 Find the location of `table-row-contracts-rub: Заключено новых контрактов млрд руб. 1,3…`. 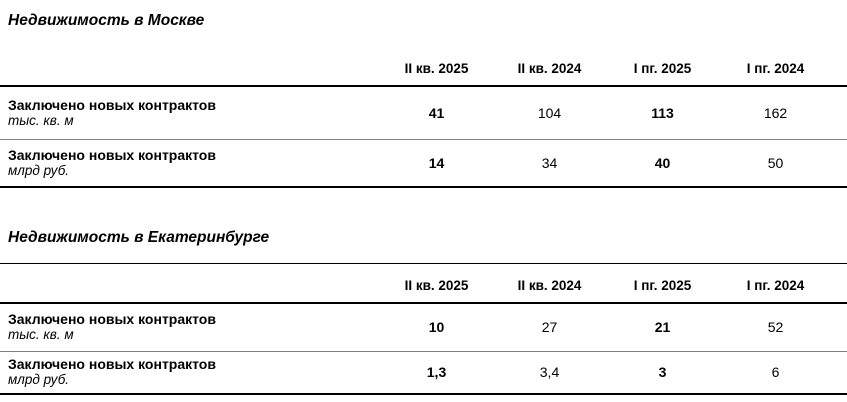

table-row-contracts-rub: Заключено новых контрактов млрд руб. 1,3… is located at coordinates (423, 372).